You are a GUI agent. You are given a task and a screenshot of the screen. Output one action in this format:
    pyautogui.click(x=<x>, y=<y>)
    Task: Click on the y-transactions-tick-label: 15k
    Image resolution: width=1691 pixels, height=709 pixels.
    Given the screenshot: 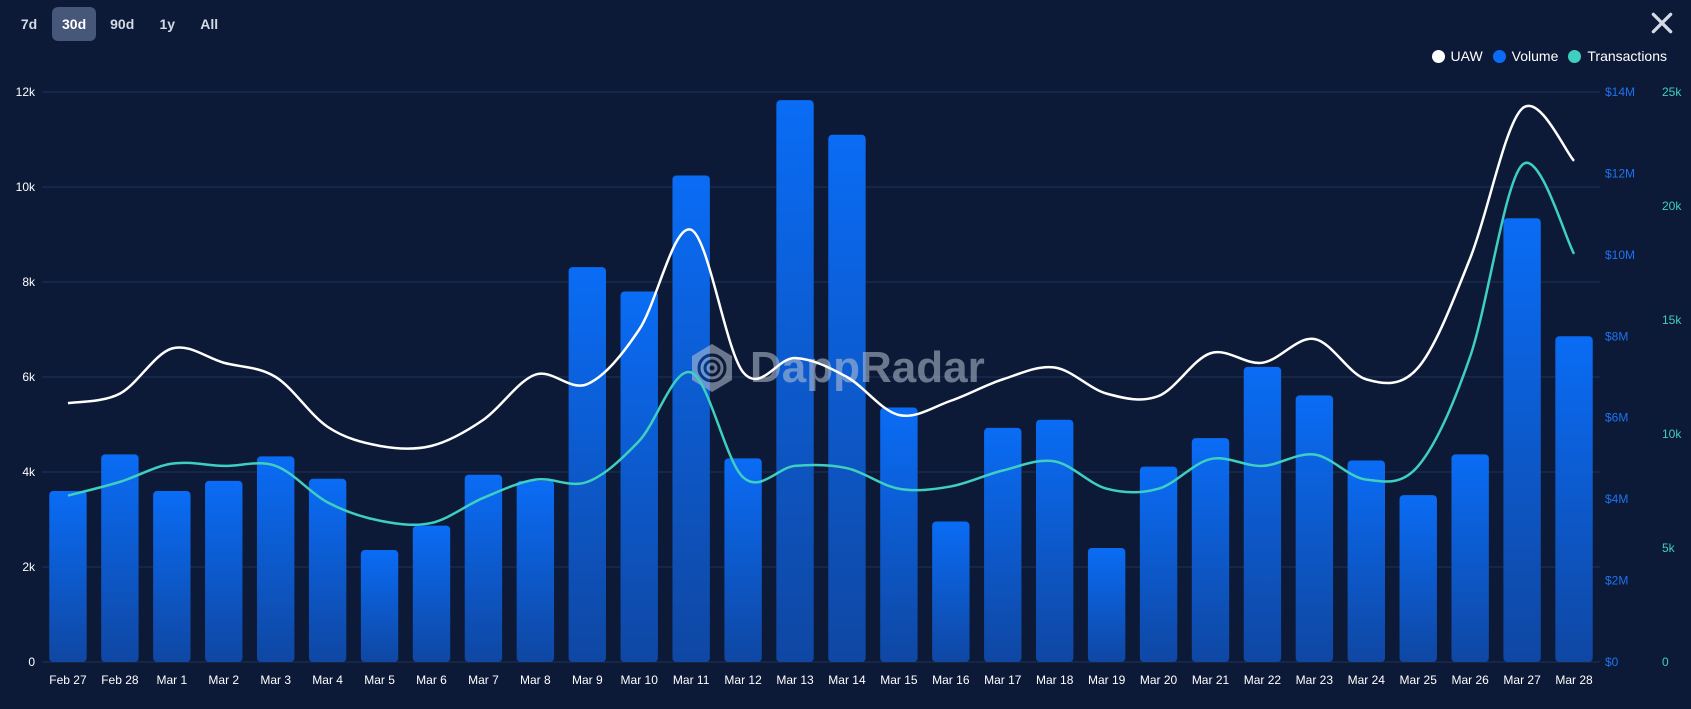 What is the action you would take?
    pyautogui.click(x=1672, y=320)
    